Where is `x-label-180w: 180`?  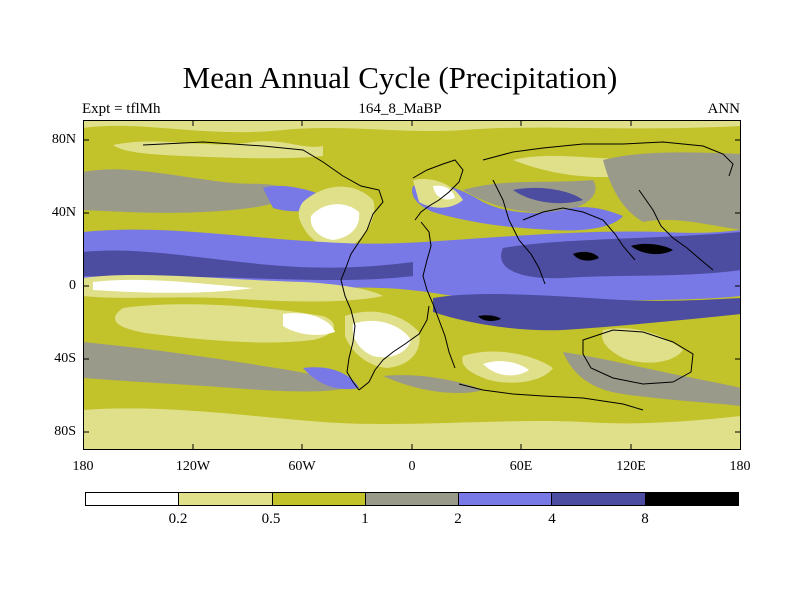 x-label-180w: 180 is located at coordinates (83, 466).